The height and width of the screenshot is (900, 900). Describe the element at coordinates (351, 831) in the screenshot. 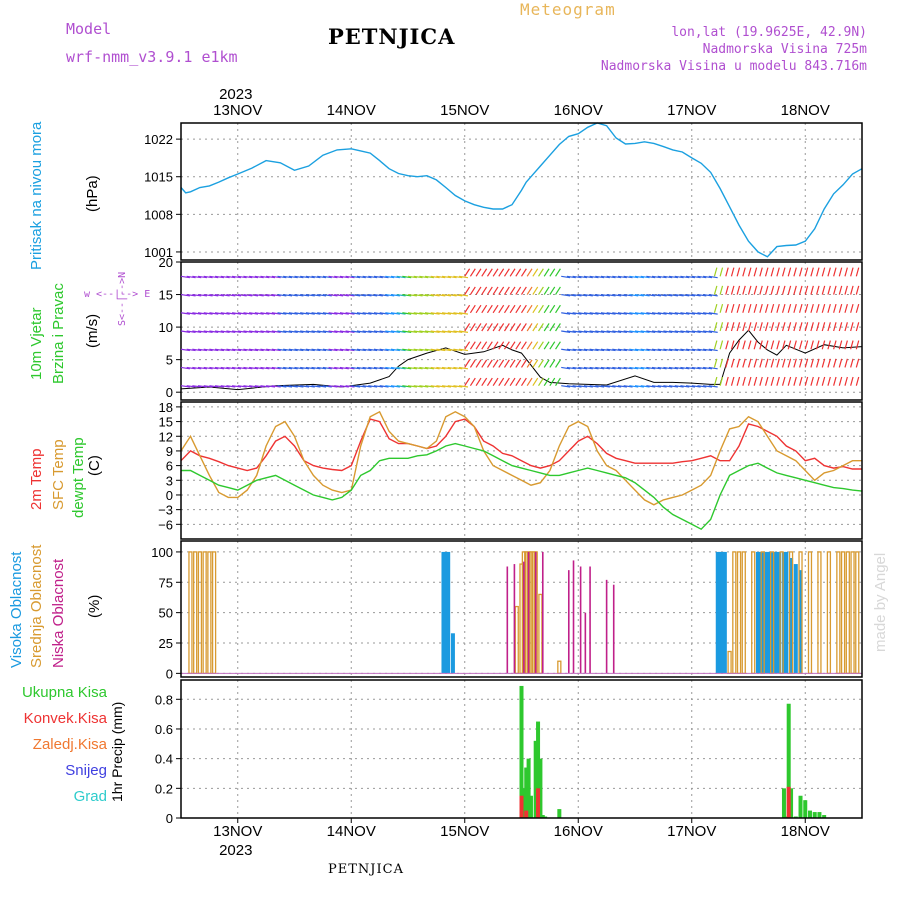

I see `bottom-day-label: 14NOV` at that location.